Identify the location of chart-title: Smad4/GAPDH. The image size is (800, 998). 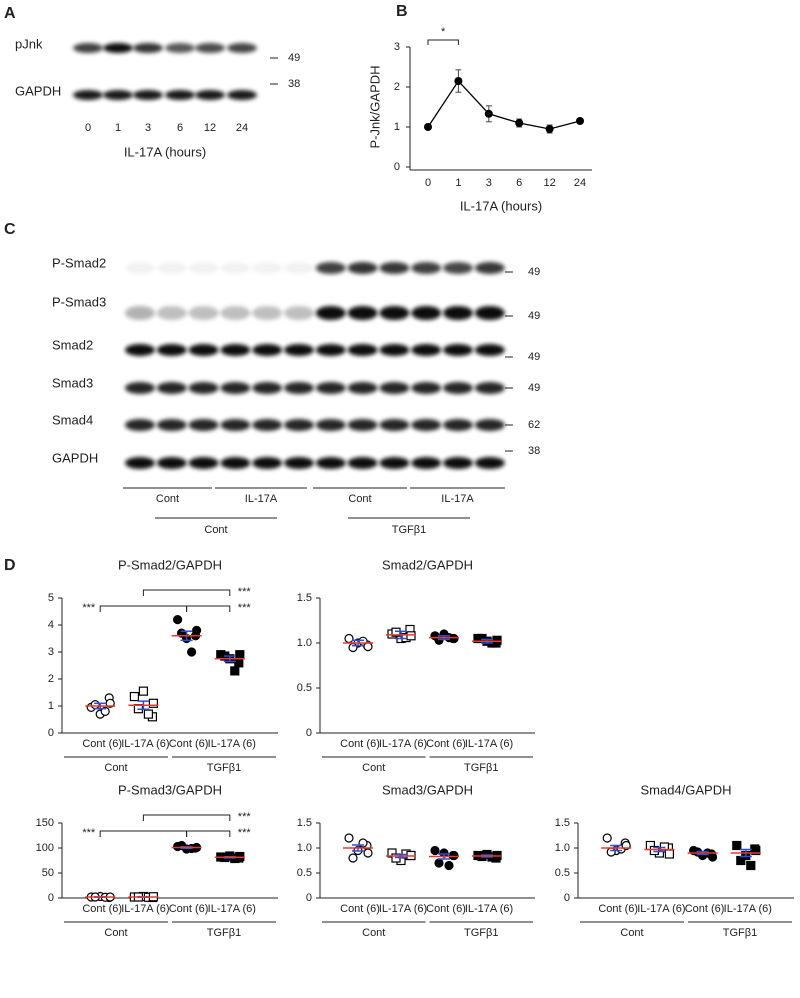
(685, 789).